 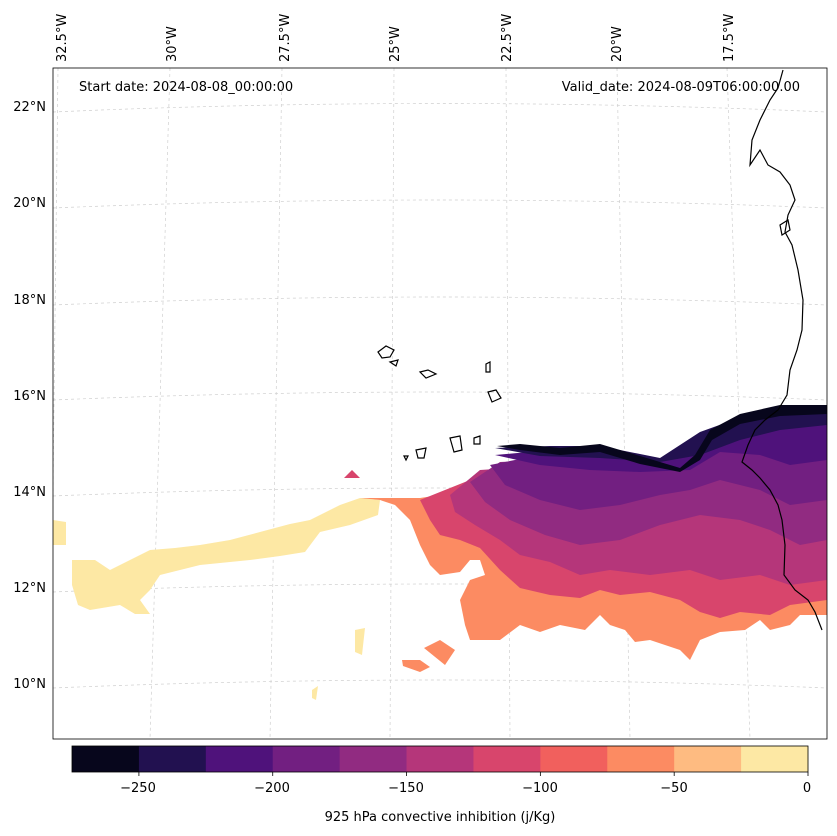 I want to click on lat-label-18n: 18°N, so click(x=29, y=300).